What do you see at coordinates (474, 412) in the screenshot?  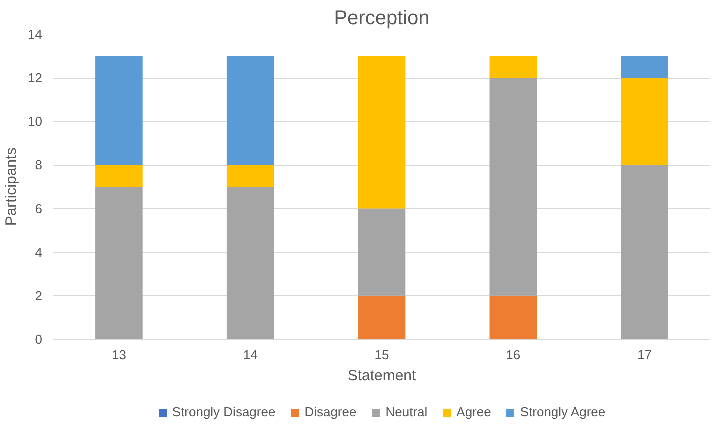 I see `legend-label: Agree` at bounding box center [474, 412].